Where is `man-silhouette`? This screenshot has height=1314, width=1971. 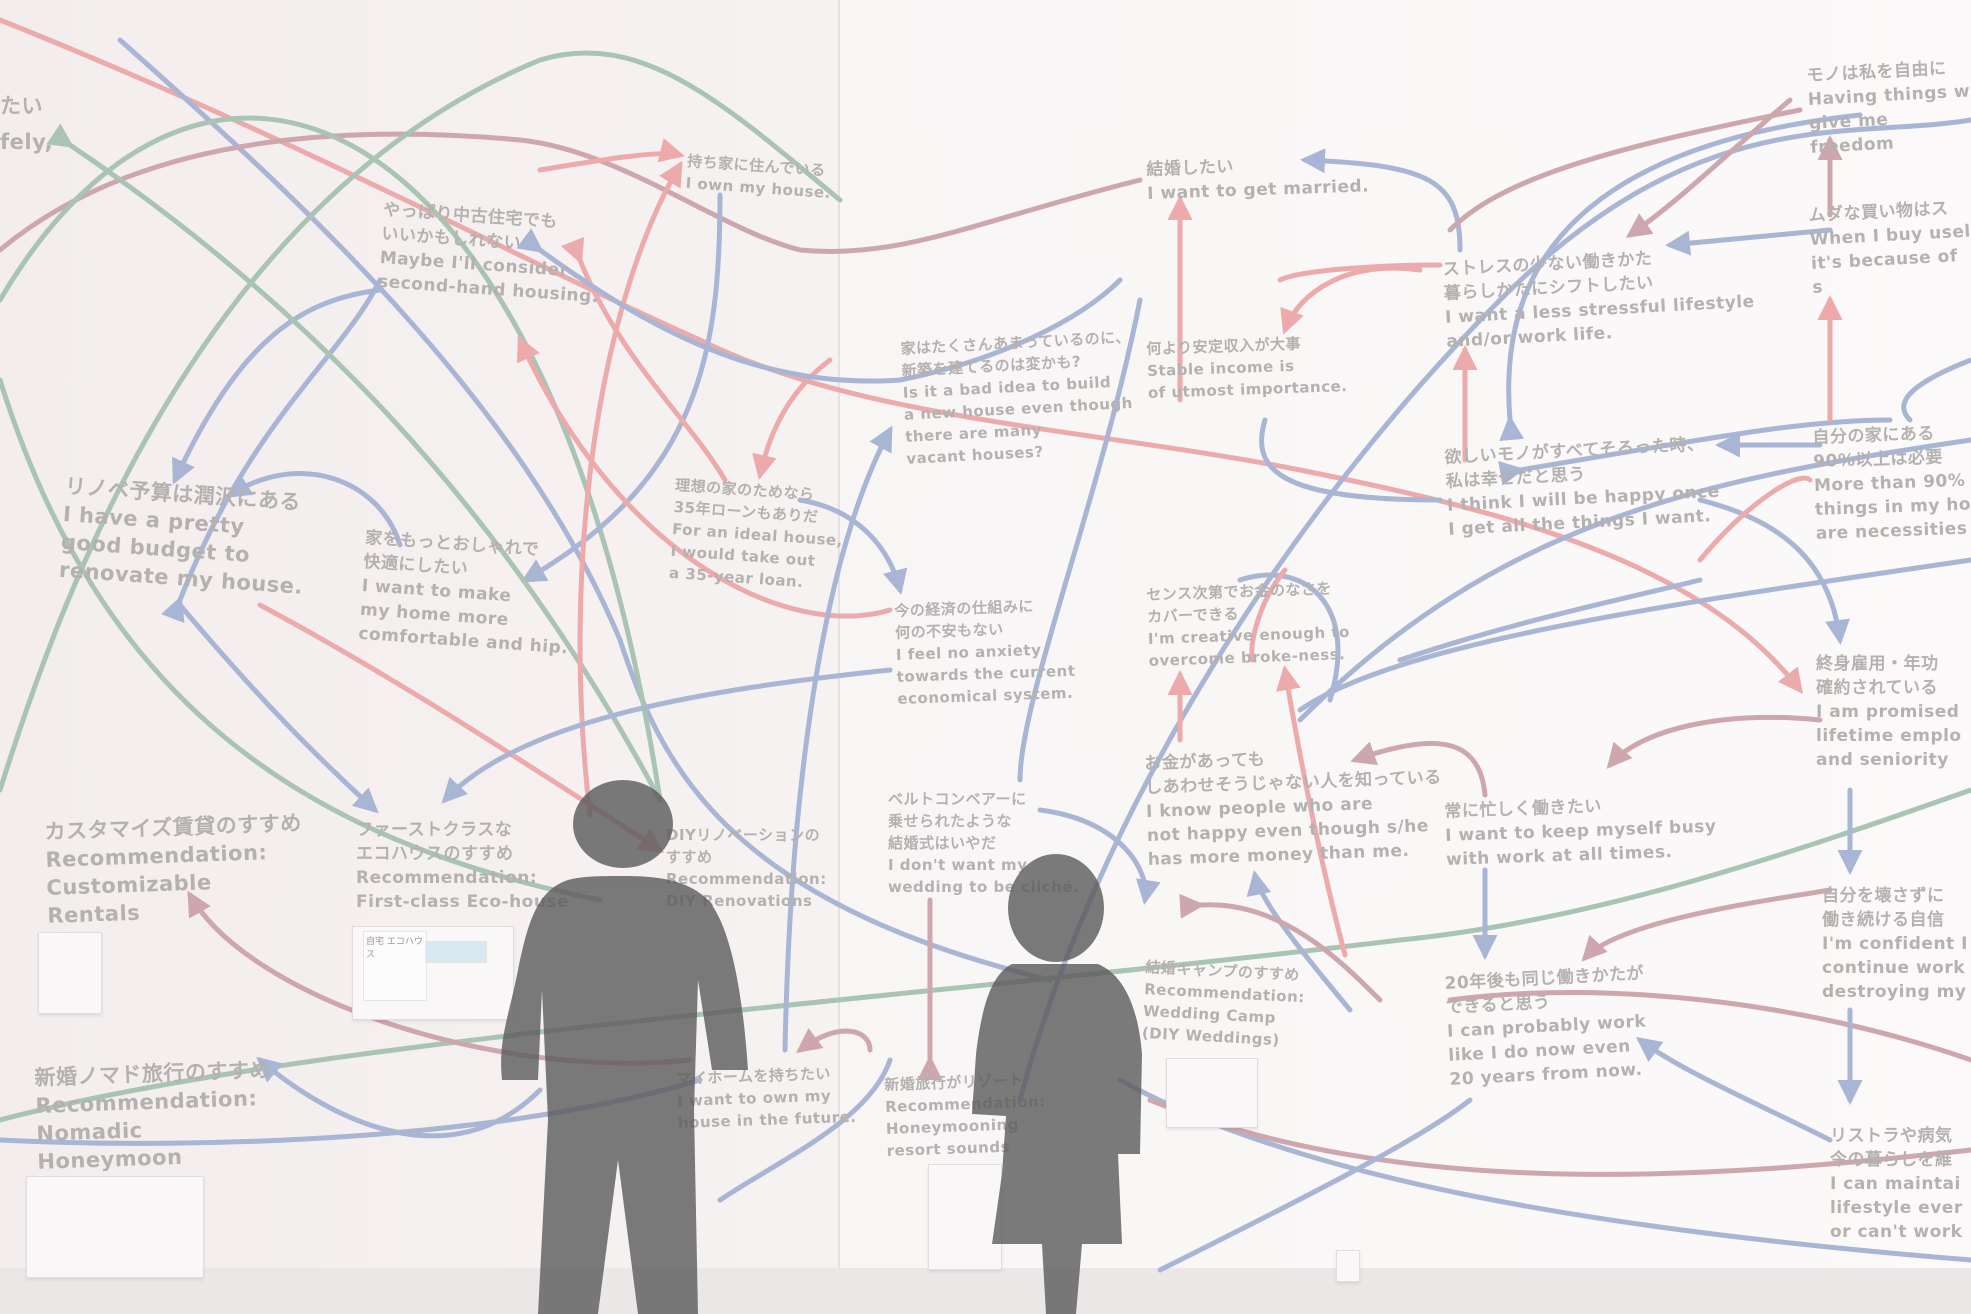 man-silhouette is located at coordinates (624, 1047).